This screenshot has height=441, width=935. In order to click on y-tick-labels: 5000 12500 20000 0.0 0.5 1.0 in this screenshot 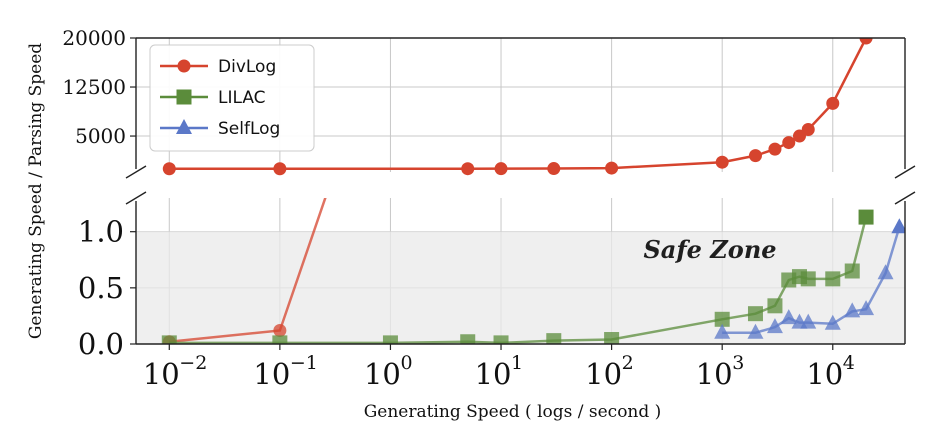, I will do `click(99, 193)`.